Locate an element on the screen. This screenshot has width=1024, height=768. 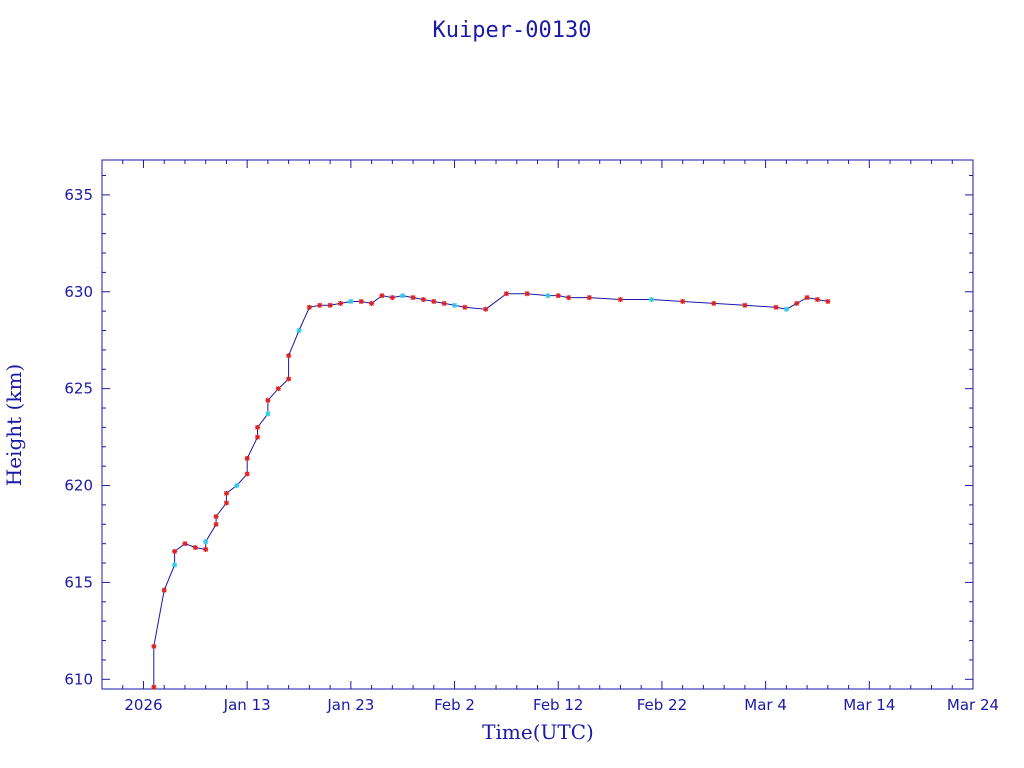
y-tick-label: 610 is located at coordinates (78, 679).